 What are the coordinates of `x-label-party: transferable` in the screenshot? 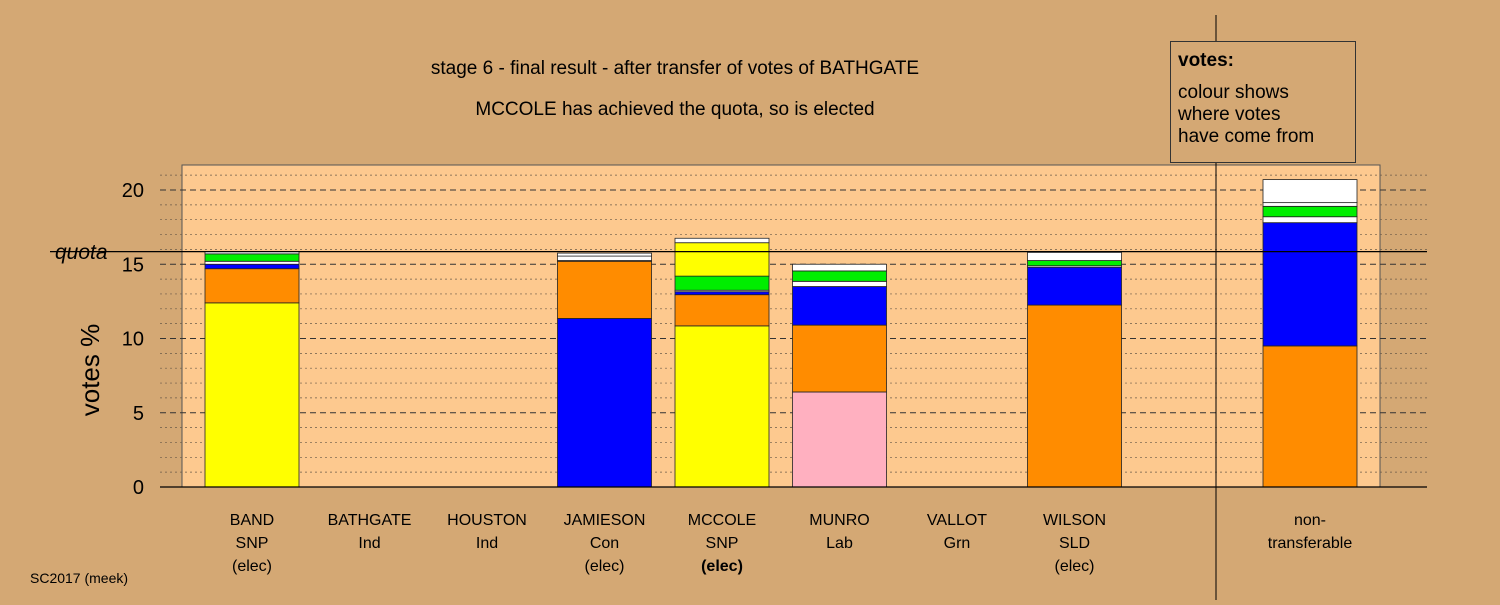 It's located at (1310, 543).